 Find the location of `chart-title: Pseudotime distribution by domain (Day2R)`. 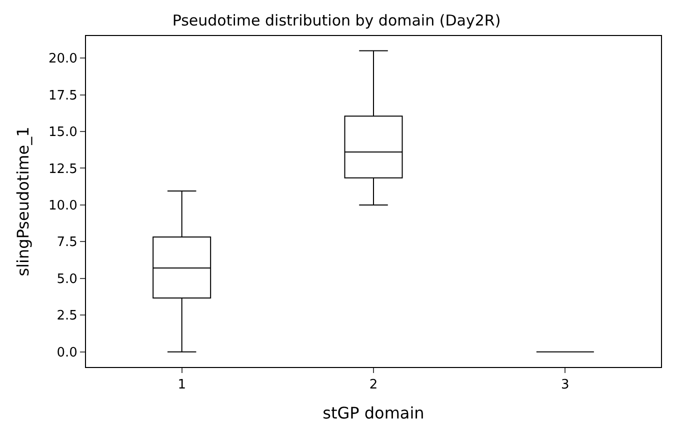

chart-title: Pseudotime distribution by domain (Day2R) is located at coordinates (336, 21).